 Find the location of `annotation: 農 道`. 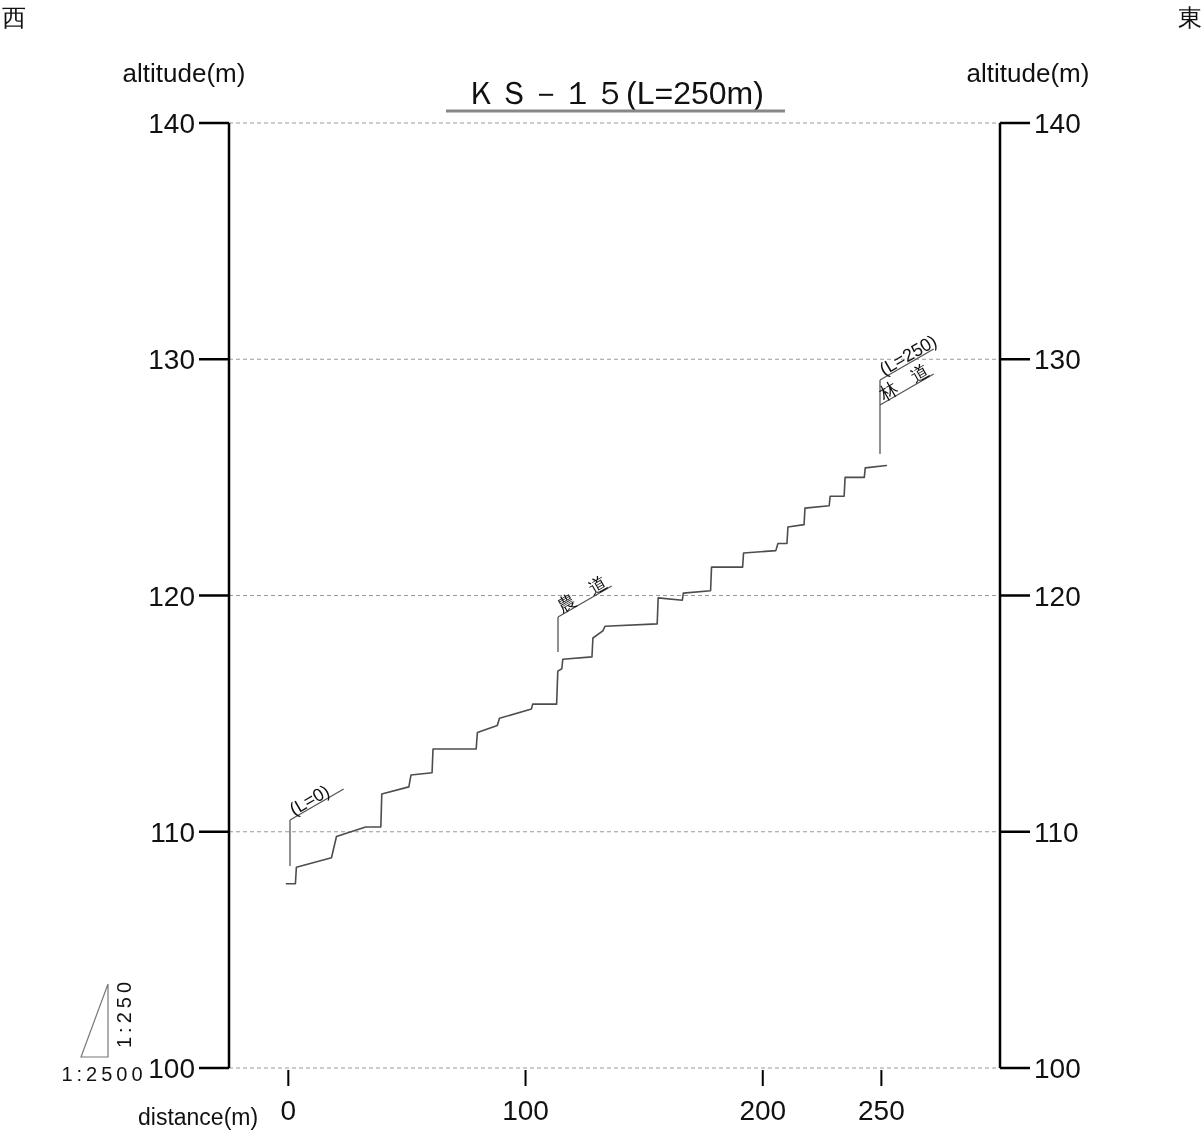

annotation: 農 道 is located at coordinates (582, 594).